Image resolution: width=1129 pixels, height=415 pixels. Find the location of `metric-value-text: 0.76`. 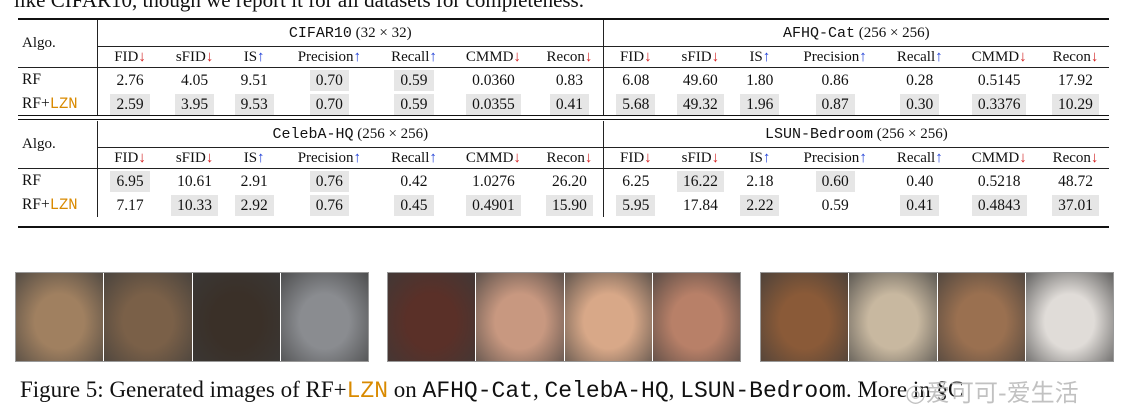

metric-value-text: 0.76 is located at coordinates (329, 181).